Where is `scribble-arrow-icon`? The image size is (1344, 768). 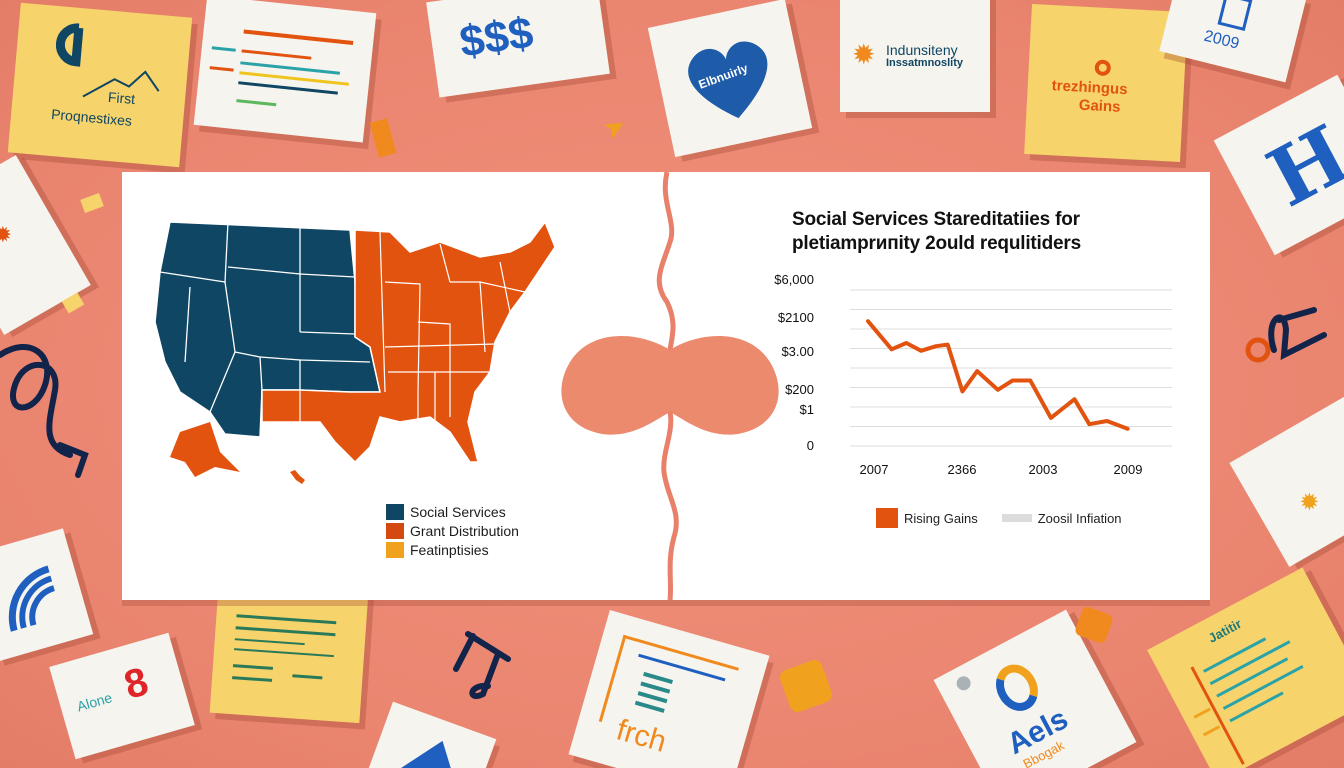
scribble-arrow-icon is located at coordinates (44, 410).